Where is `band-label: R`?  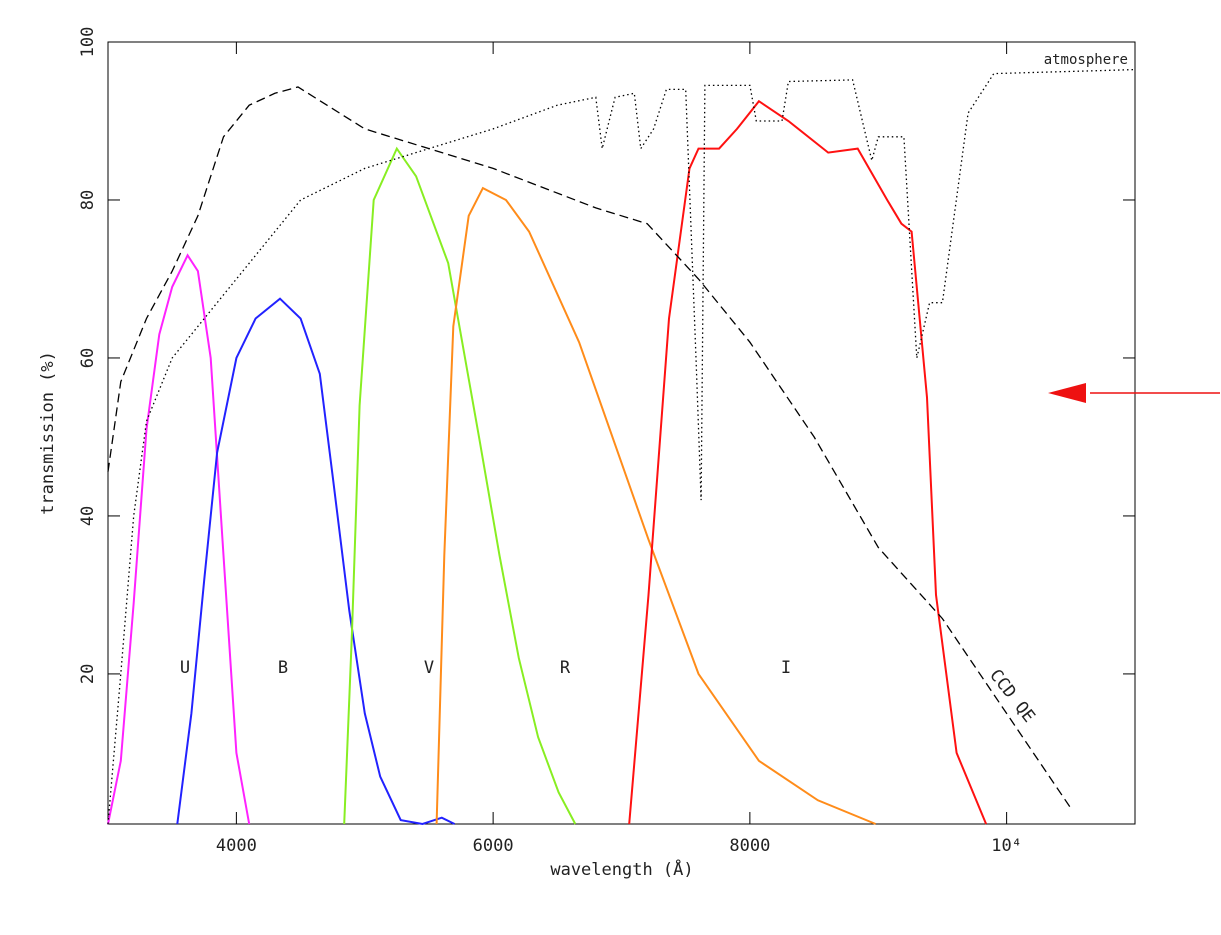 band-label: R is located at coordinates (565, 668).